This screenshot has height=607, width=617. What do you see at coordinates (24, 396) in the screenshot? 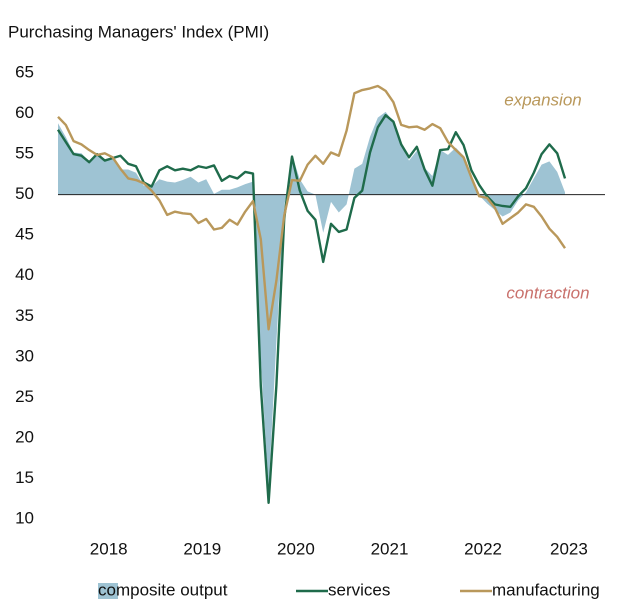
I see `y-tick-label: 25` at bounding box center [24, 396].